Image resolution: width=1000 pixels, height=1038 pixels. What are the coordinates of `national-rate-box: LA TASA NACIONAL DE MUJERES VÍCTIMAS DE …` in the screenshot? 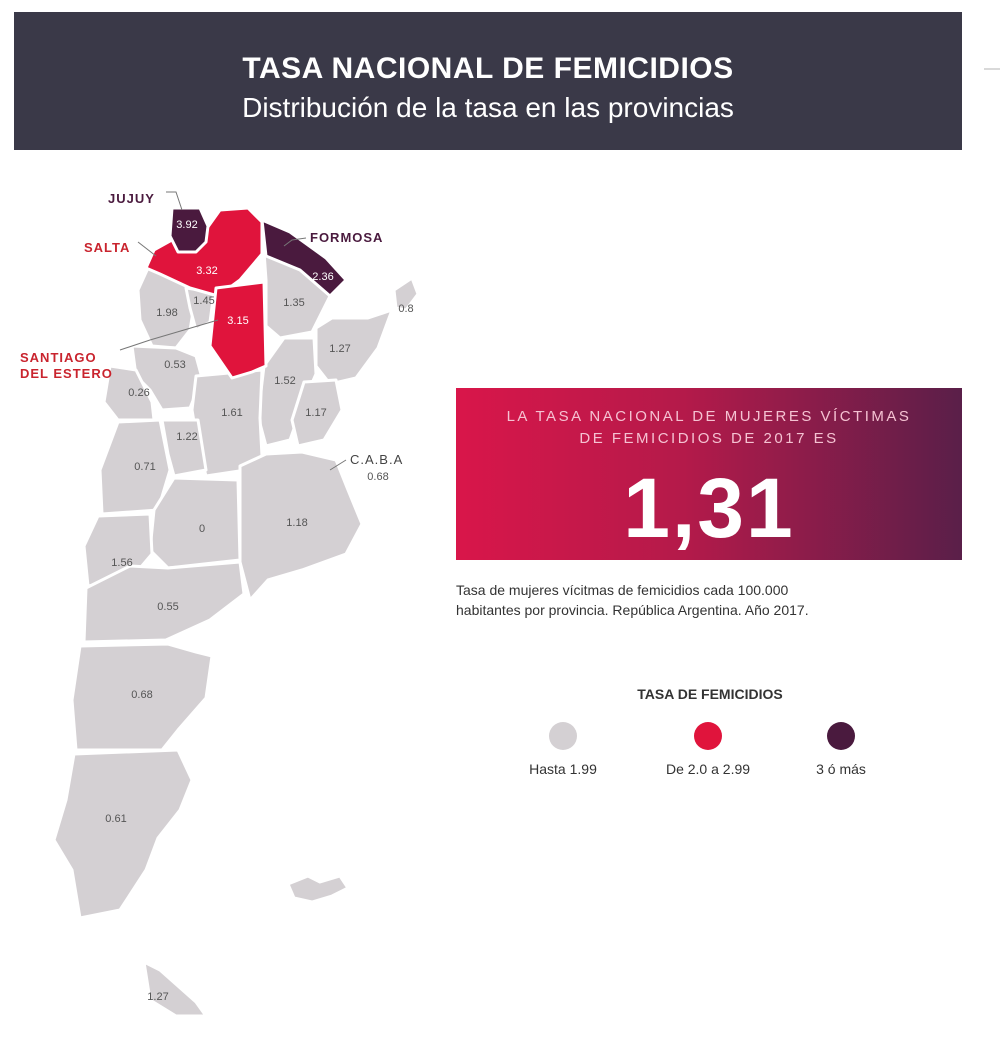 It's located at (709, 474).